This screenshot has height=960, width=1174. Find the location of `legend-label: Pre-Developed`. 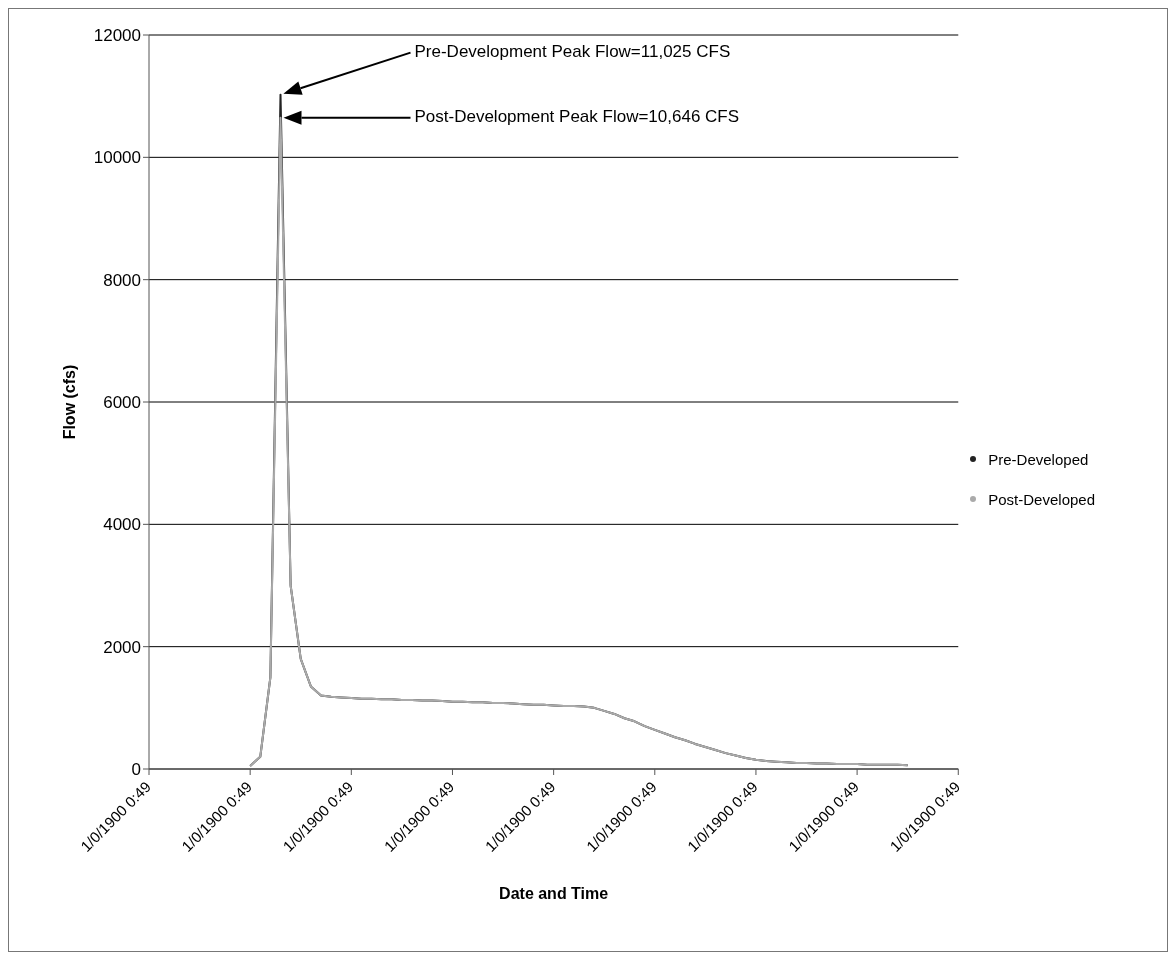

legend-label: Pre-Developed is located at coordinates (1038, 459).